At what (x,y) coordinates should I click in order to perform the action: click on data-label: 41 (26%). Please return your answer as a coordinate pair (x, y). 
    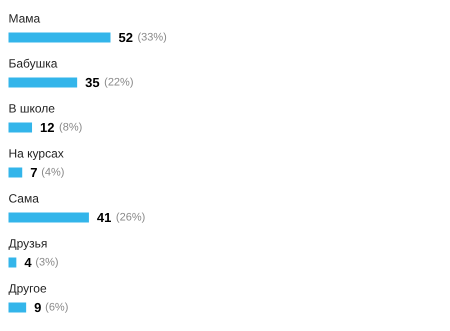
    Looking at the image, I should click on (121, 217).